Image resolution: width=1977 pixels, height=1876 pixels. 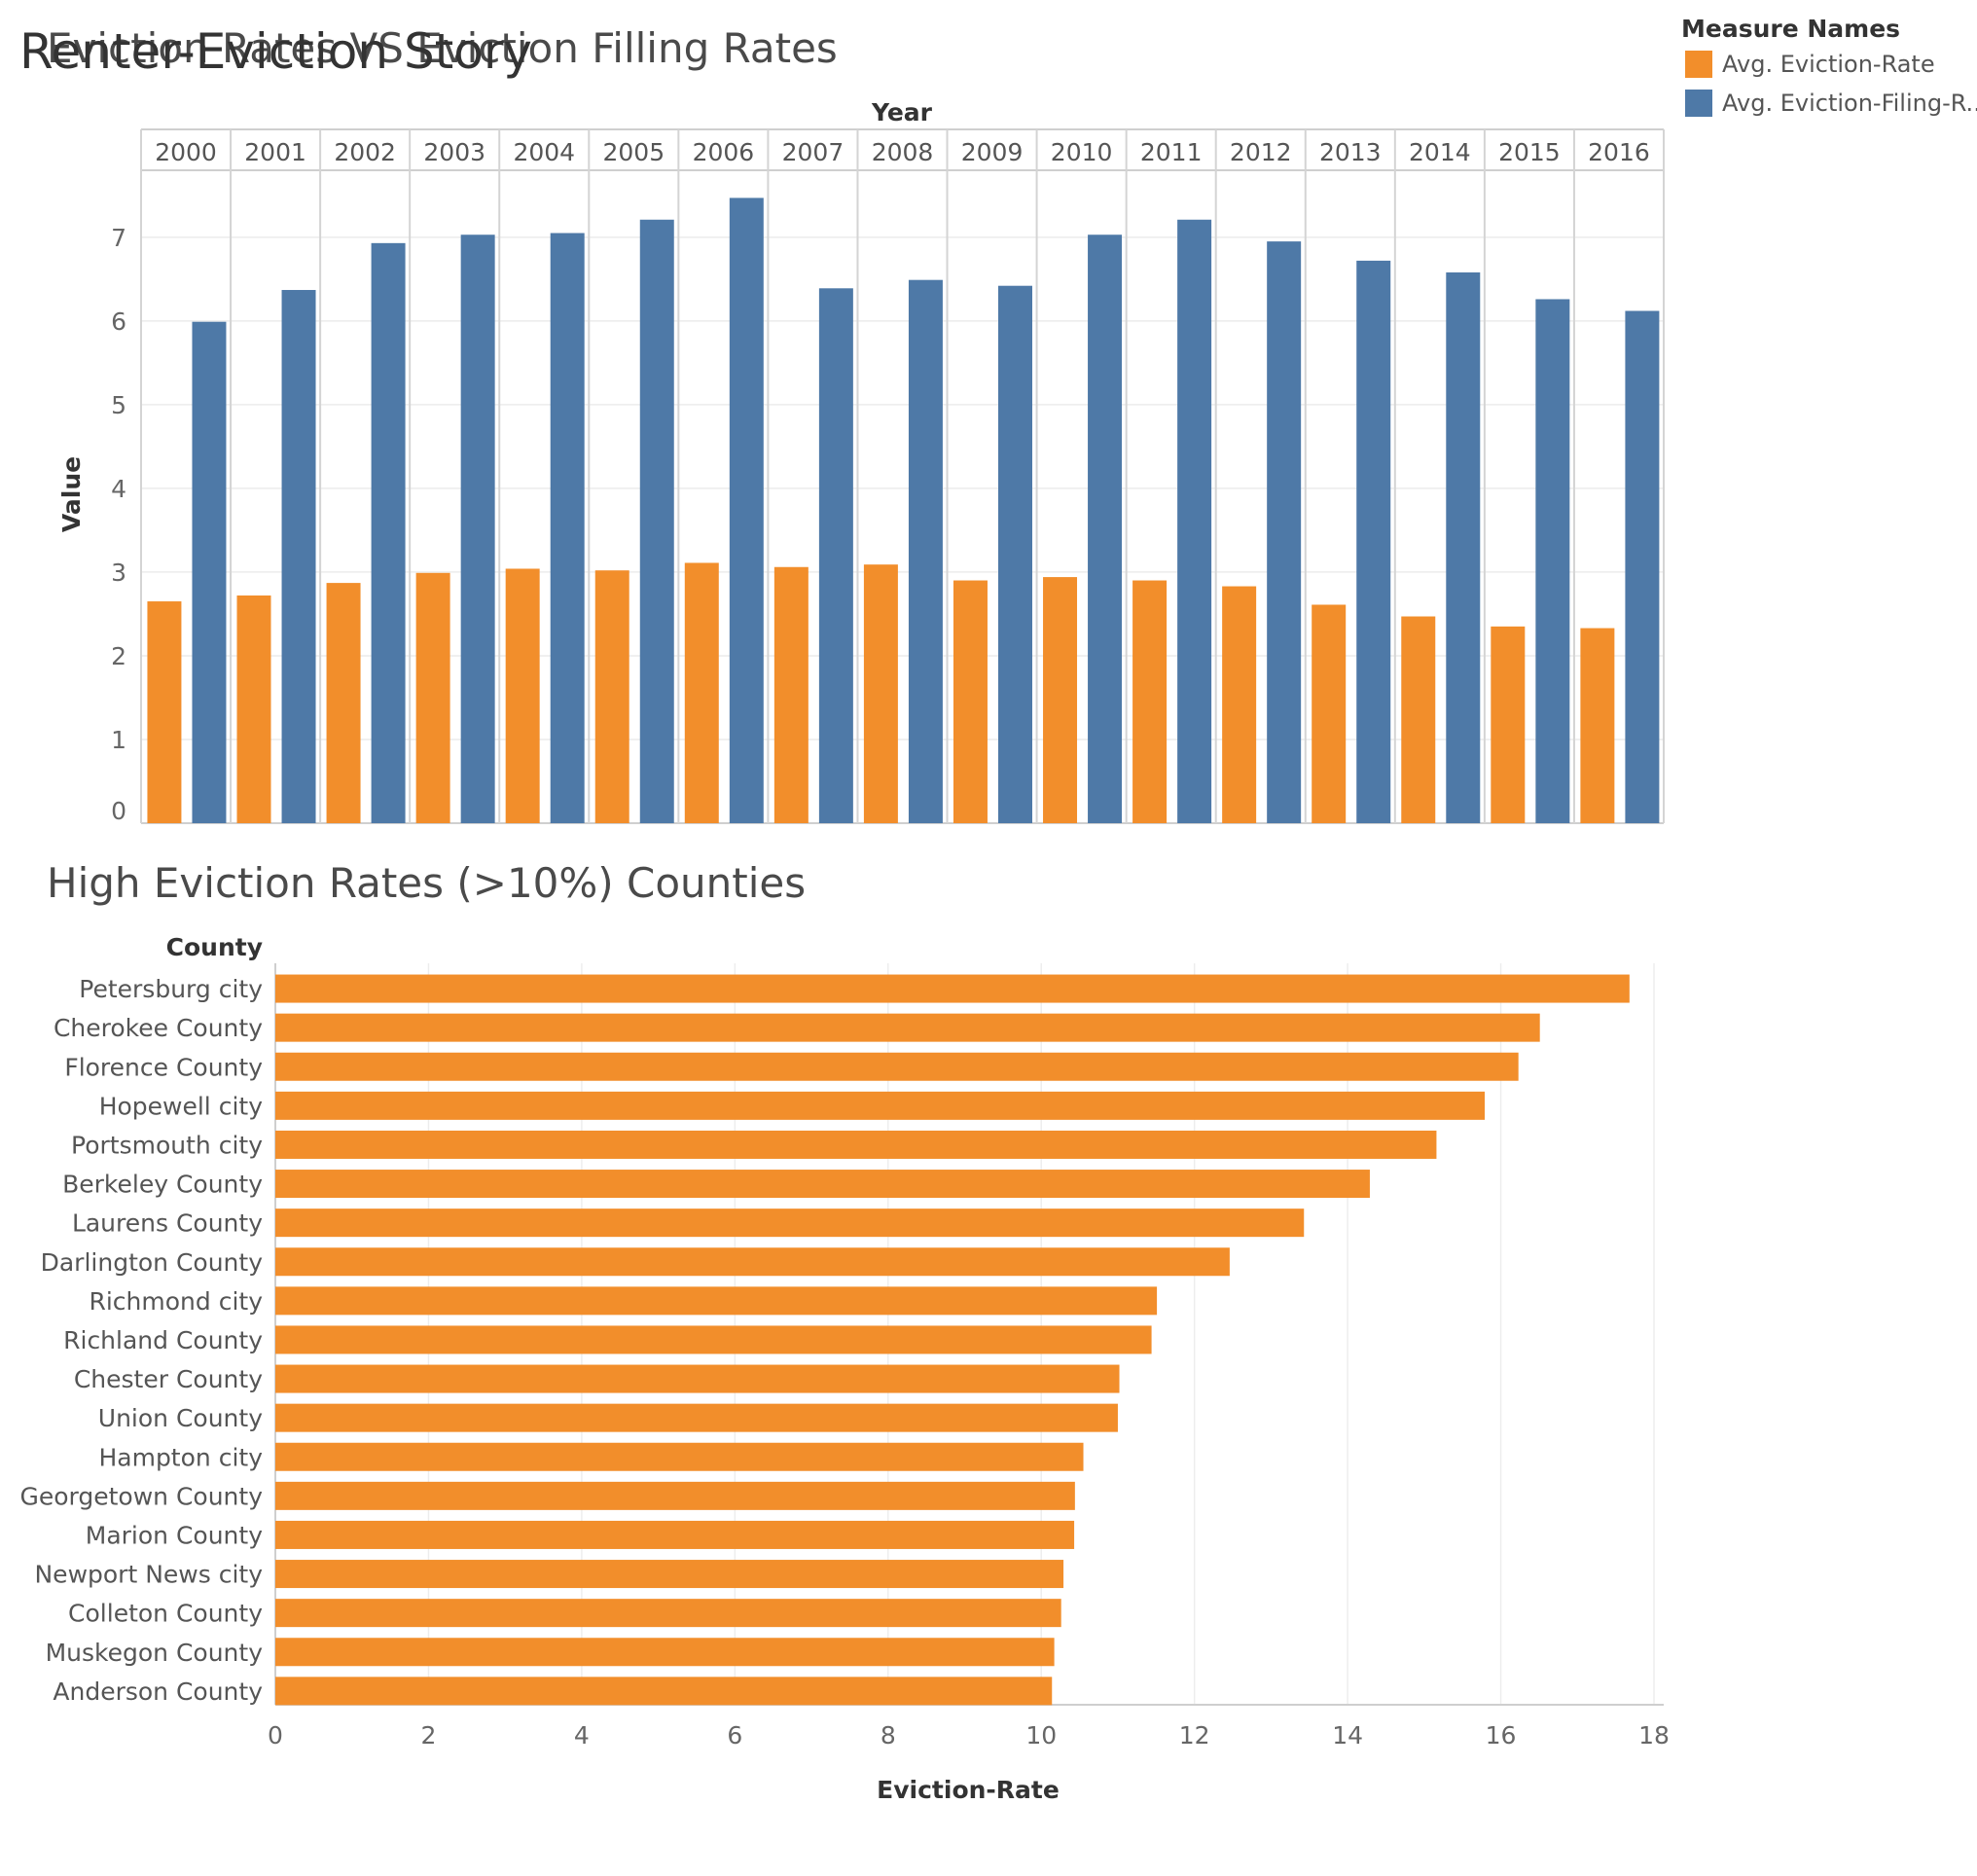 I want to click on top-chart-title: Eviction Rates VS Eviction Filling Rates, so click(x=442, y=48).